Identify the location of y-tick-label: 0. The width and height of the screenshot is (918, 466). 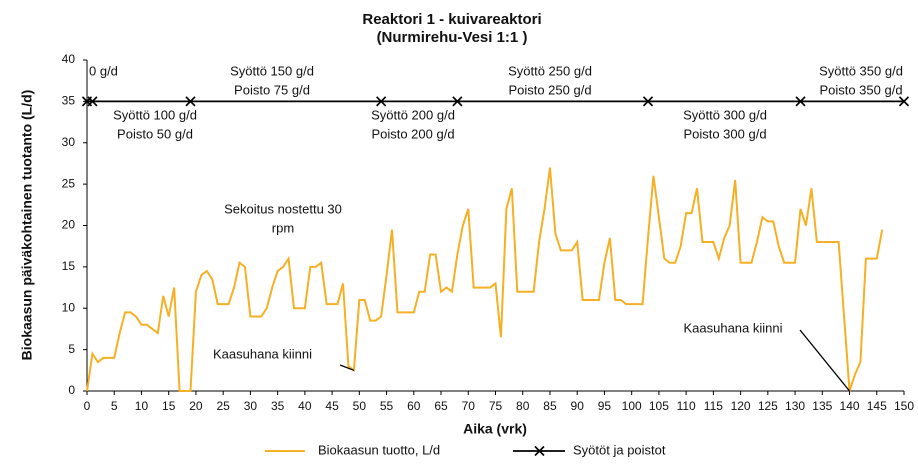
(71, 390).